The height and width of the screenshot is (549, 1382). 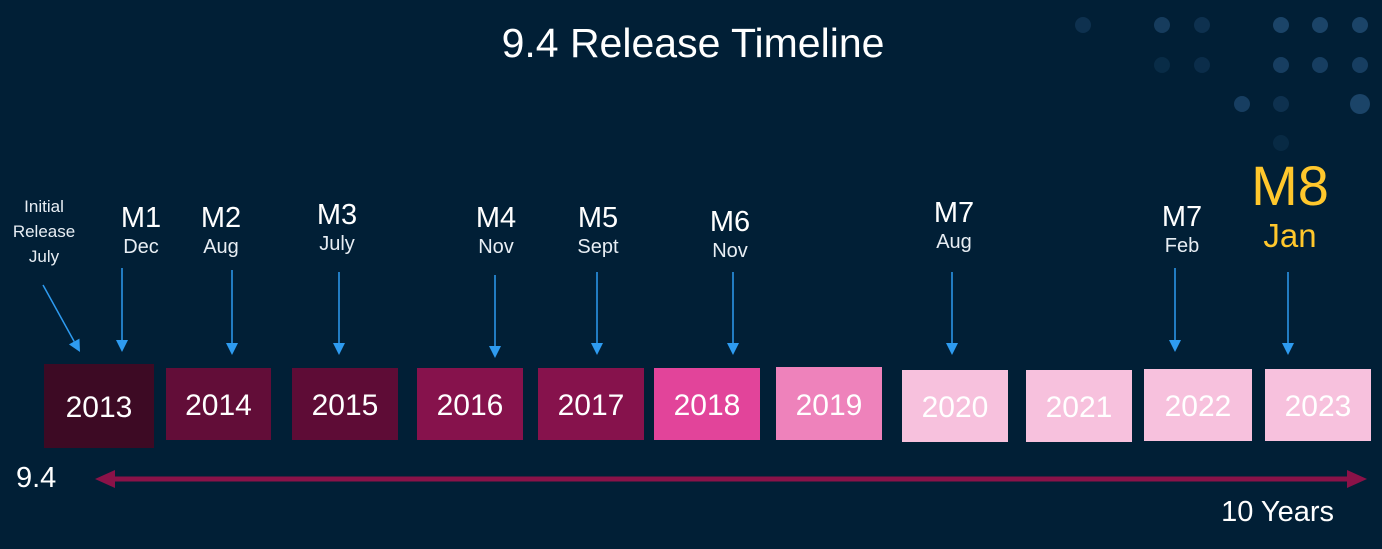 I want to click on milestone-month: July, so click(x=337, y=244).